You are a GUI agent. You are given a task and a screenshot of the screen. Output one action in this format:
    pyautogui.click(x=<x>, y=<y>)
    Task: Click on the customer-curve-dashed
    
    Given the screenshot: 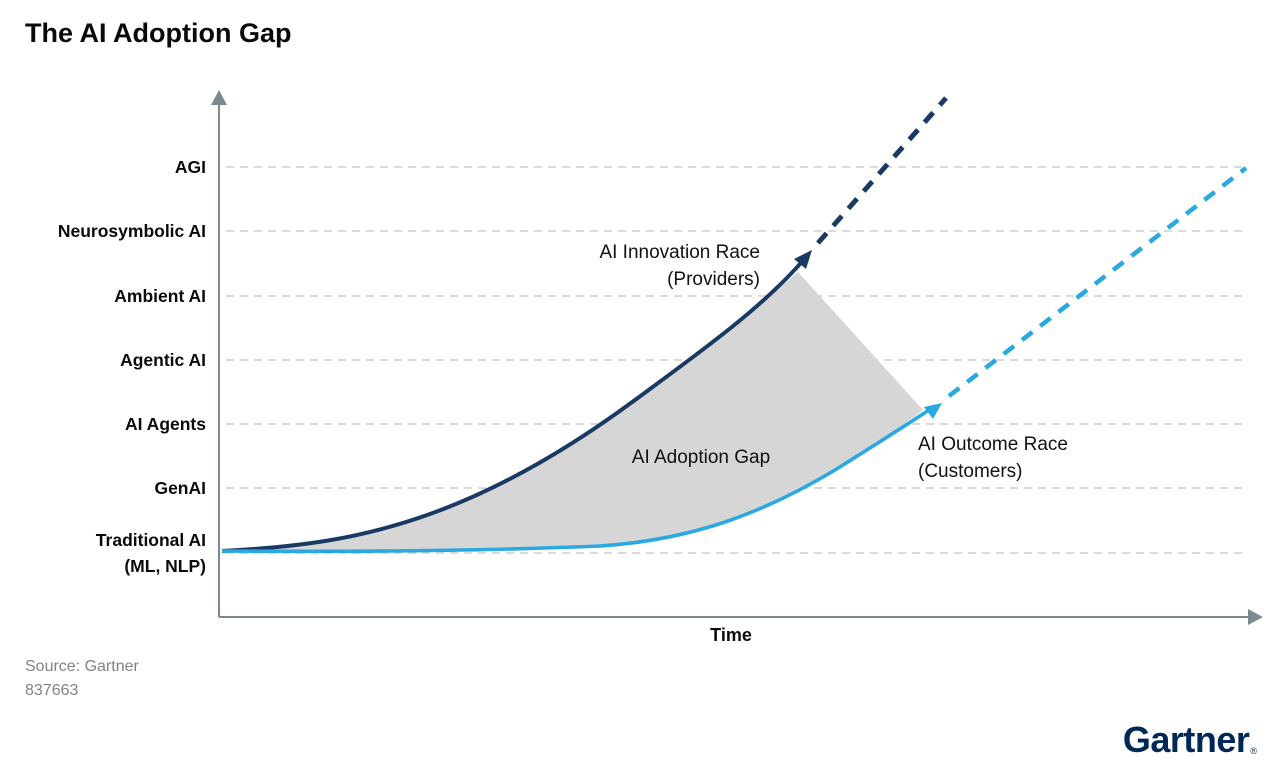 What is the action you would take?
    pyautogui.click(x=1097, y=282)
    